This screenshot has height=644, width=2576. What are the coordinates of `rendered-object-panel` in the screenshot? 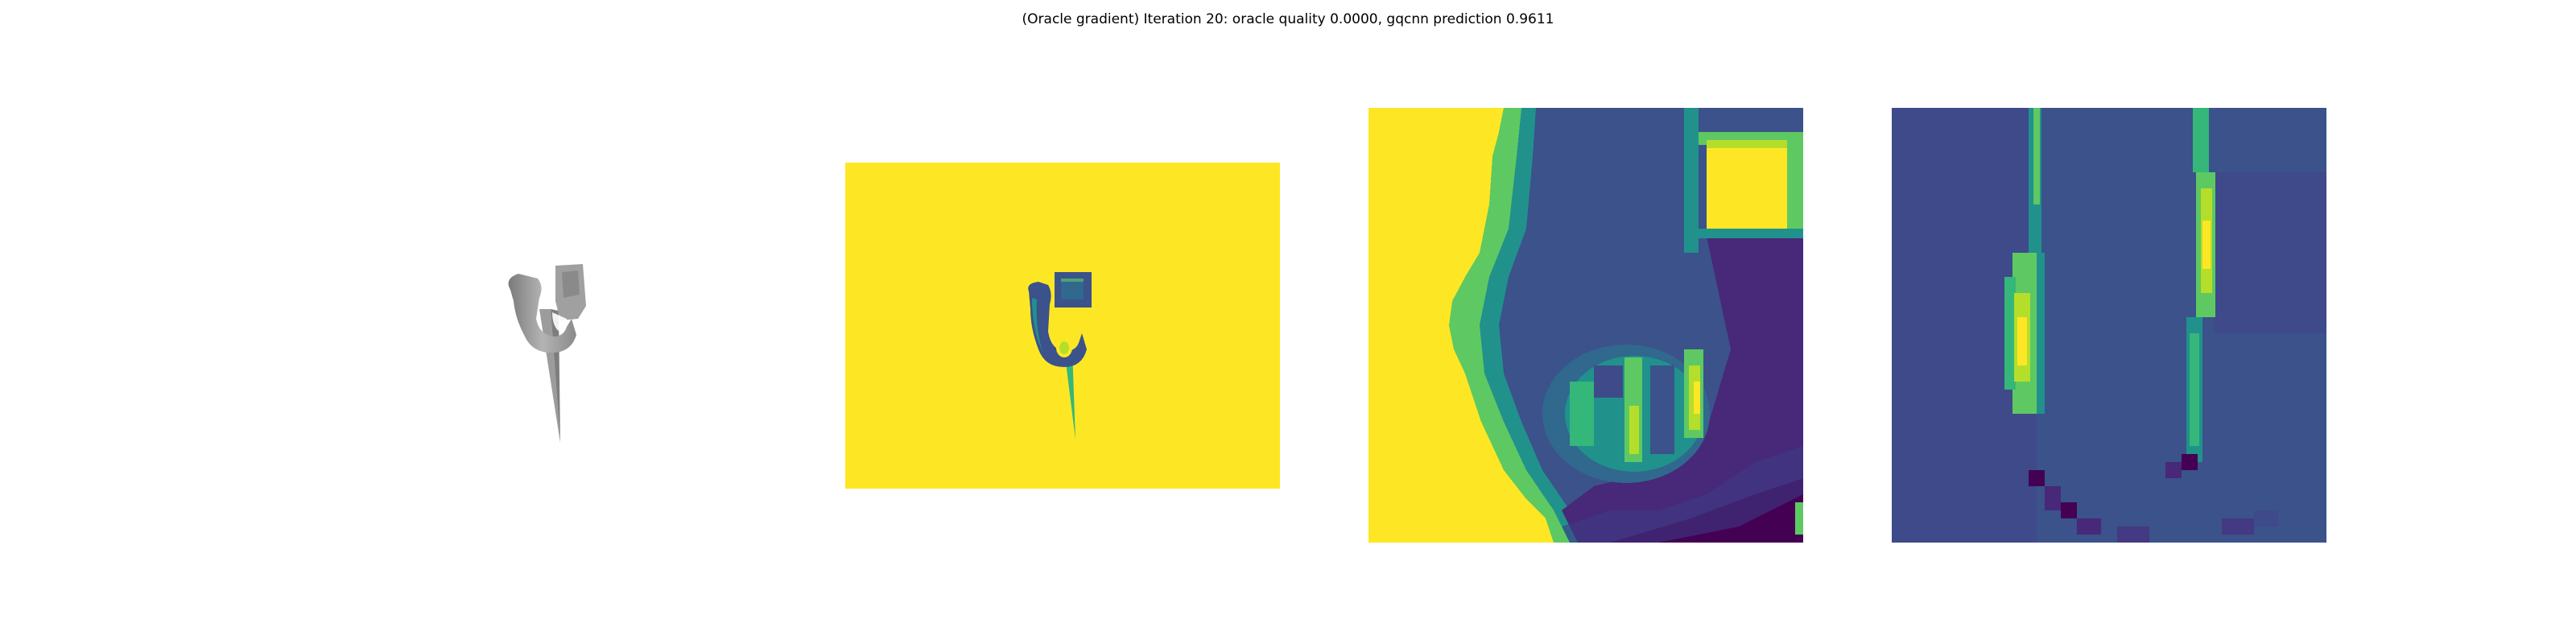 It's located at (539, 325).